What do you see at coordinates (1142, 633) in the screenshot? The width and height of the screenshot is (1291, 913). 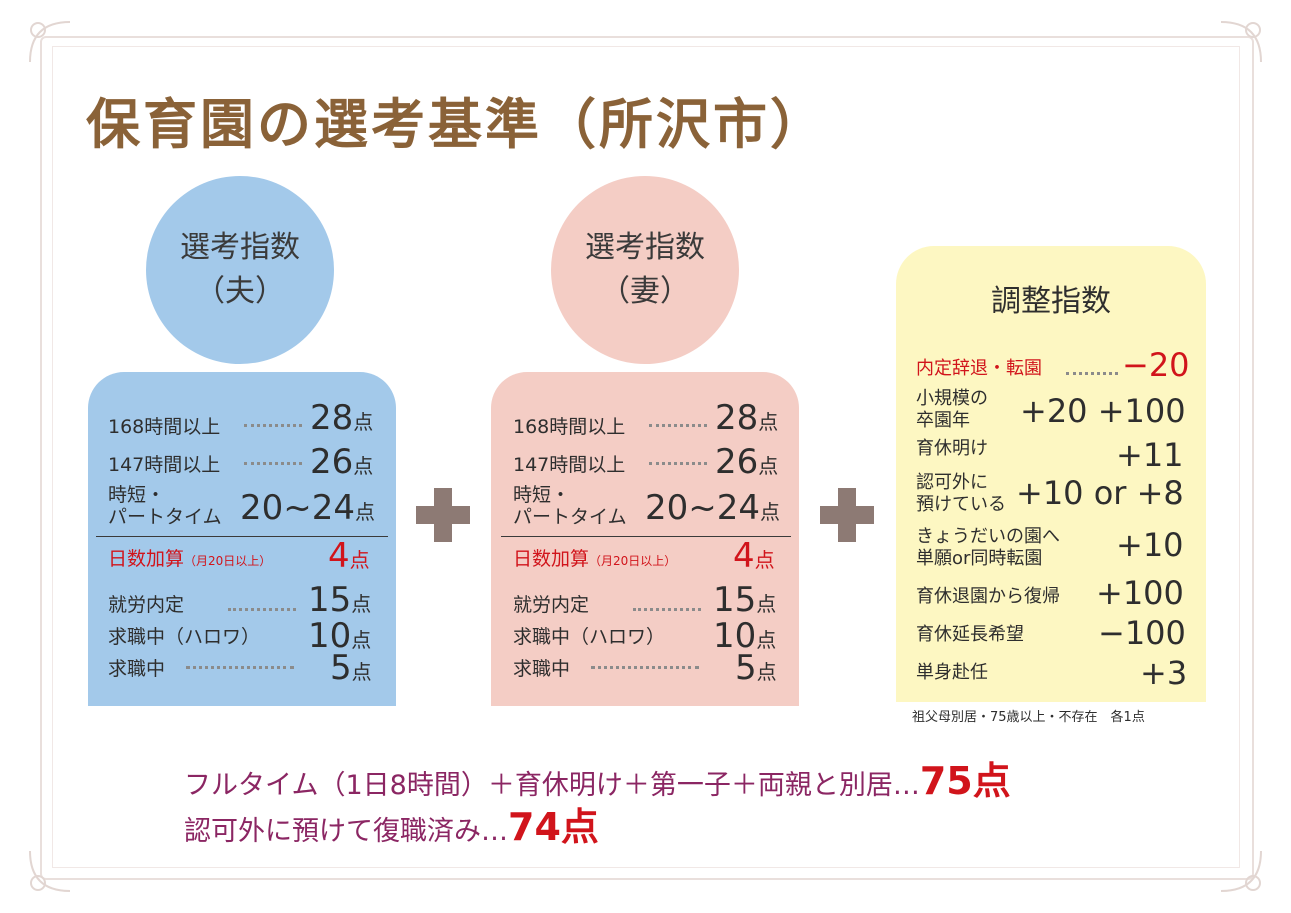 I see `adjust-value: −100` at bounding box center [1142, 633].